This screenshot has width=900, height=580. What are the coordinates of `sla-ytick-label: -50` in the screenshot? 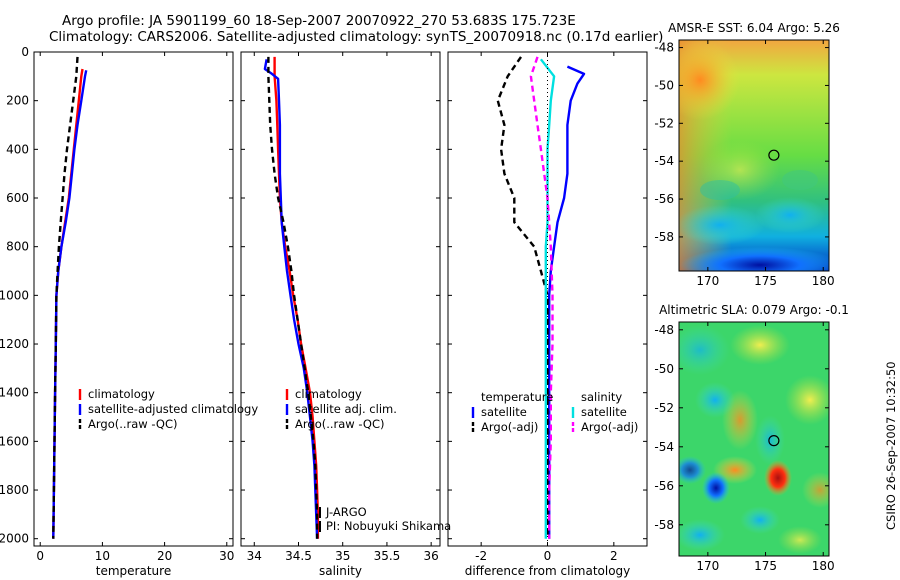 It's located at (664, 369).